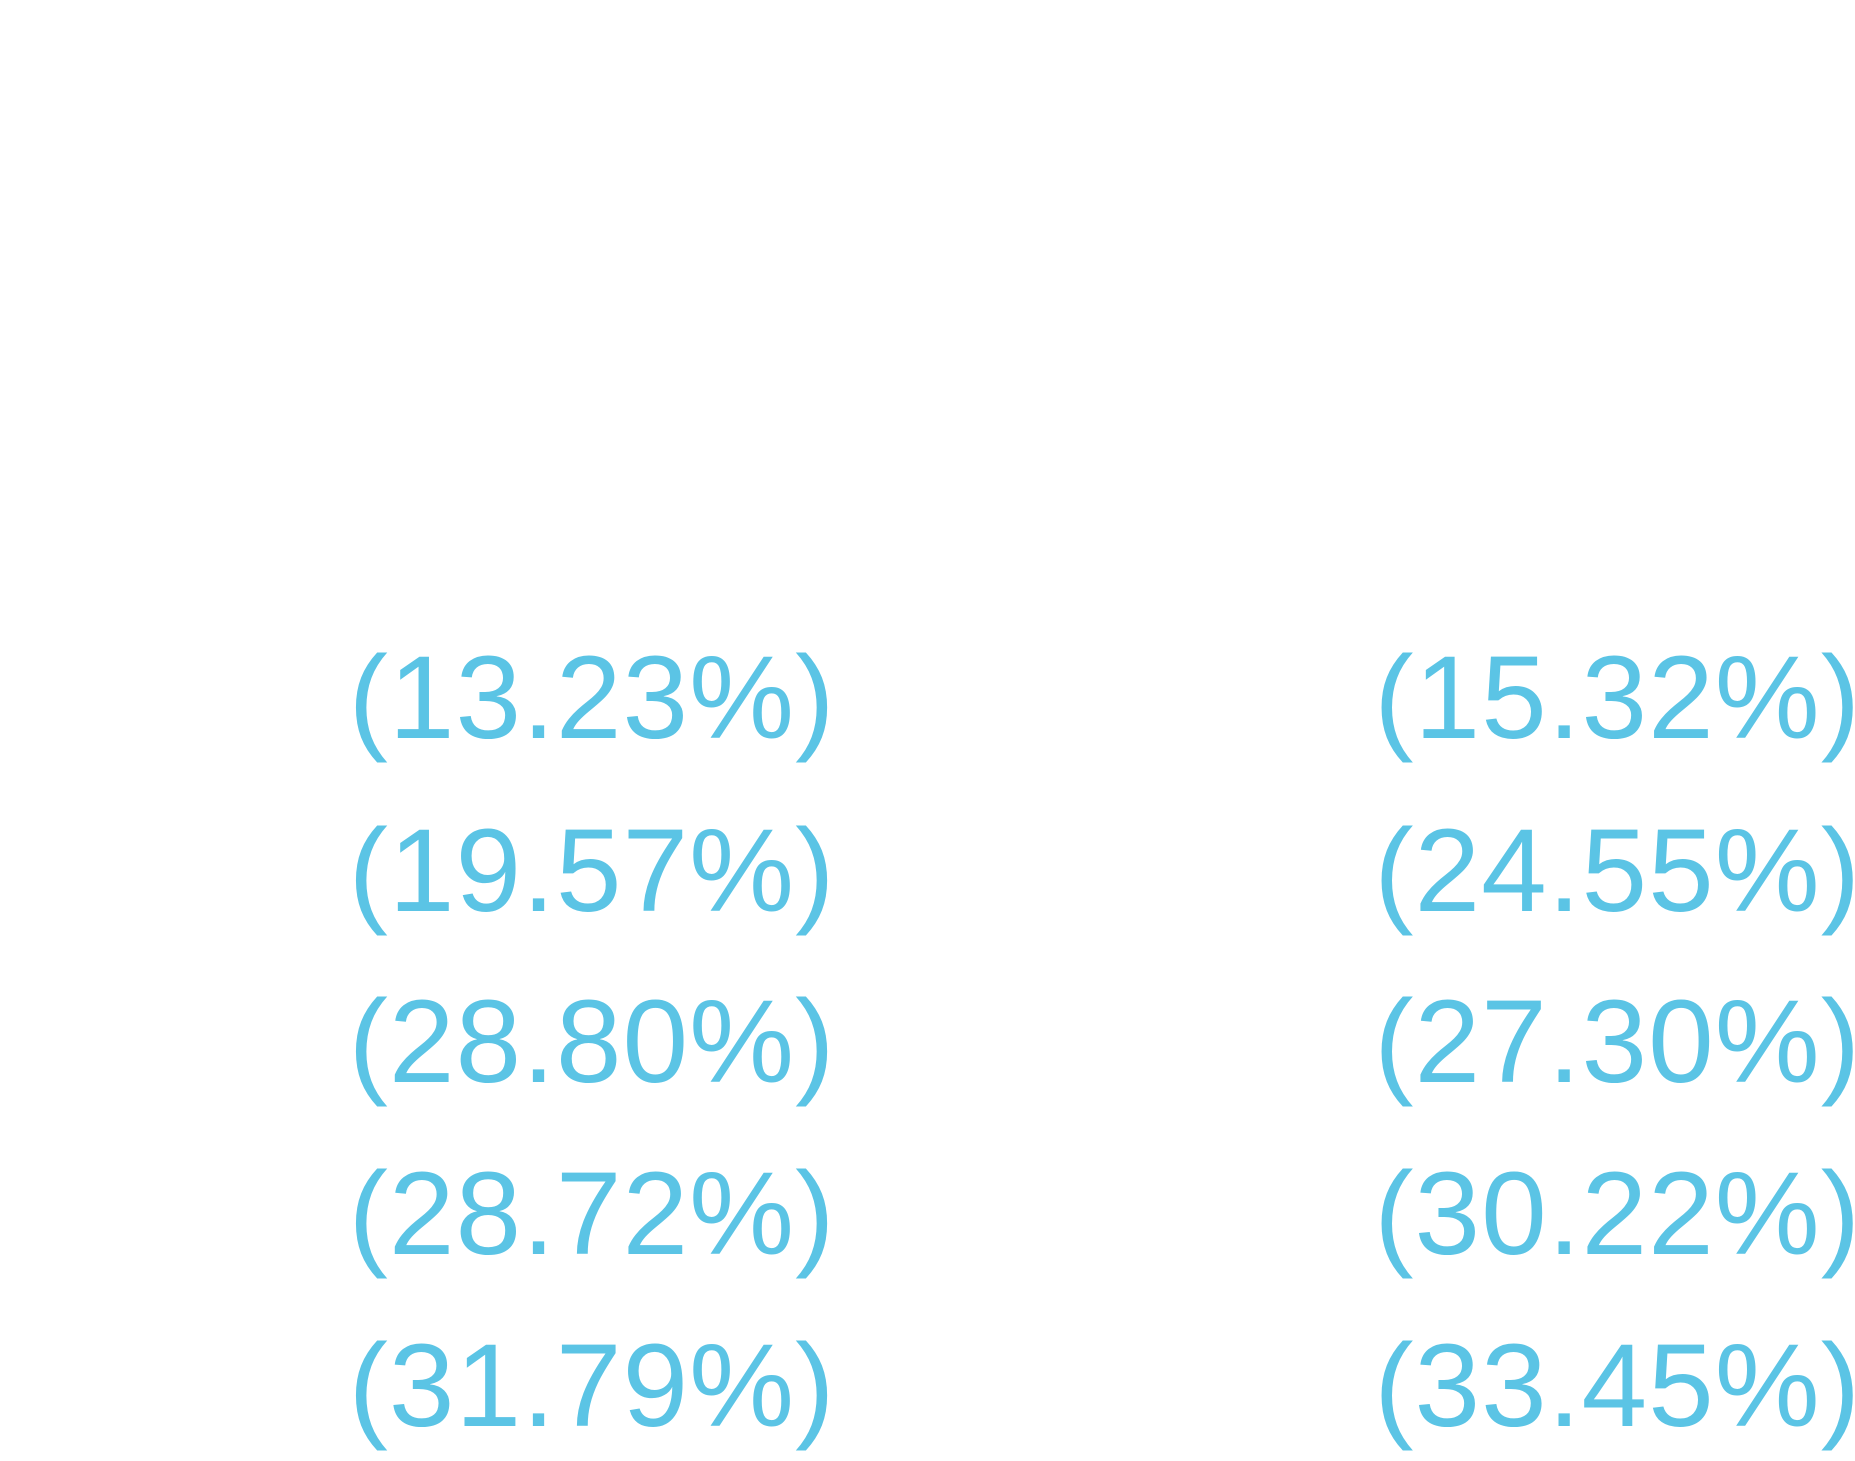 This screenshot has height=1461, width=1855. Describe the element at coordinates (1614, 871) in the screenshot. I see `right-value: (24.55%)` at that location.